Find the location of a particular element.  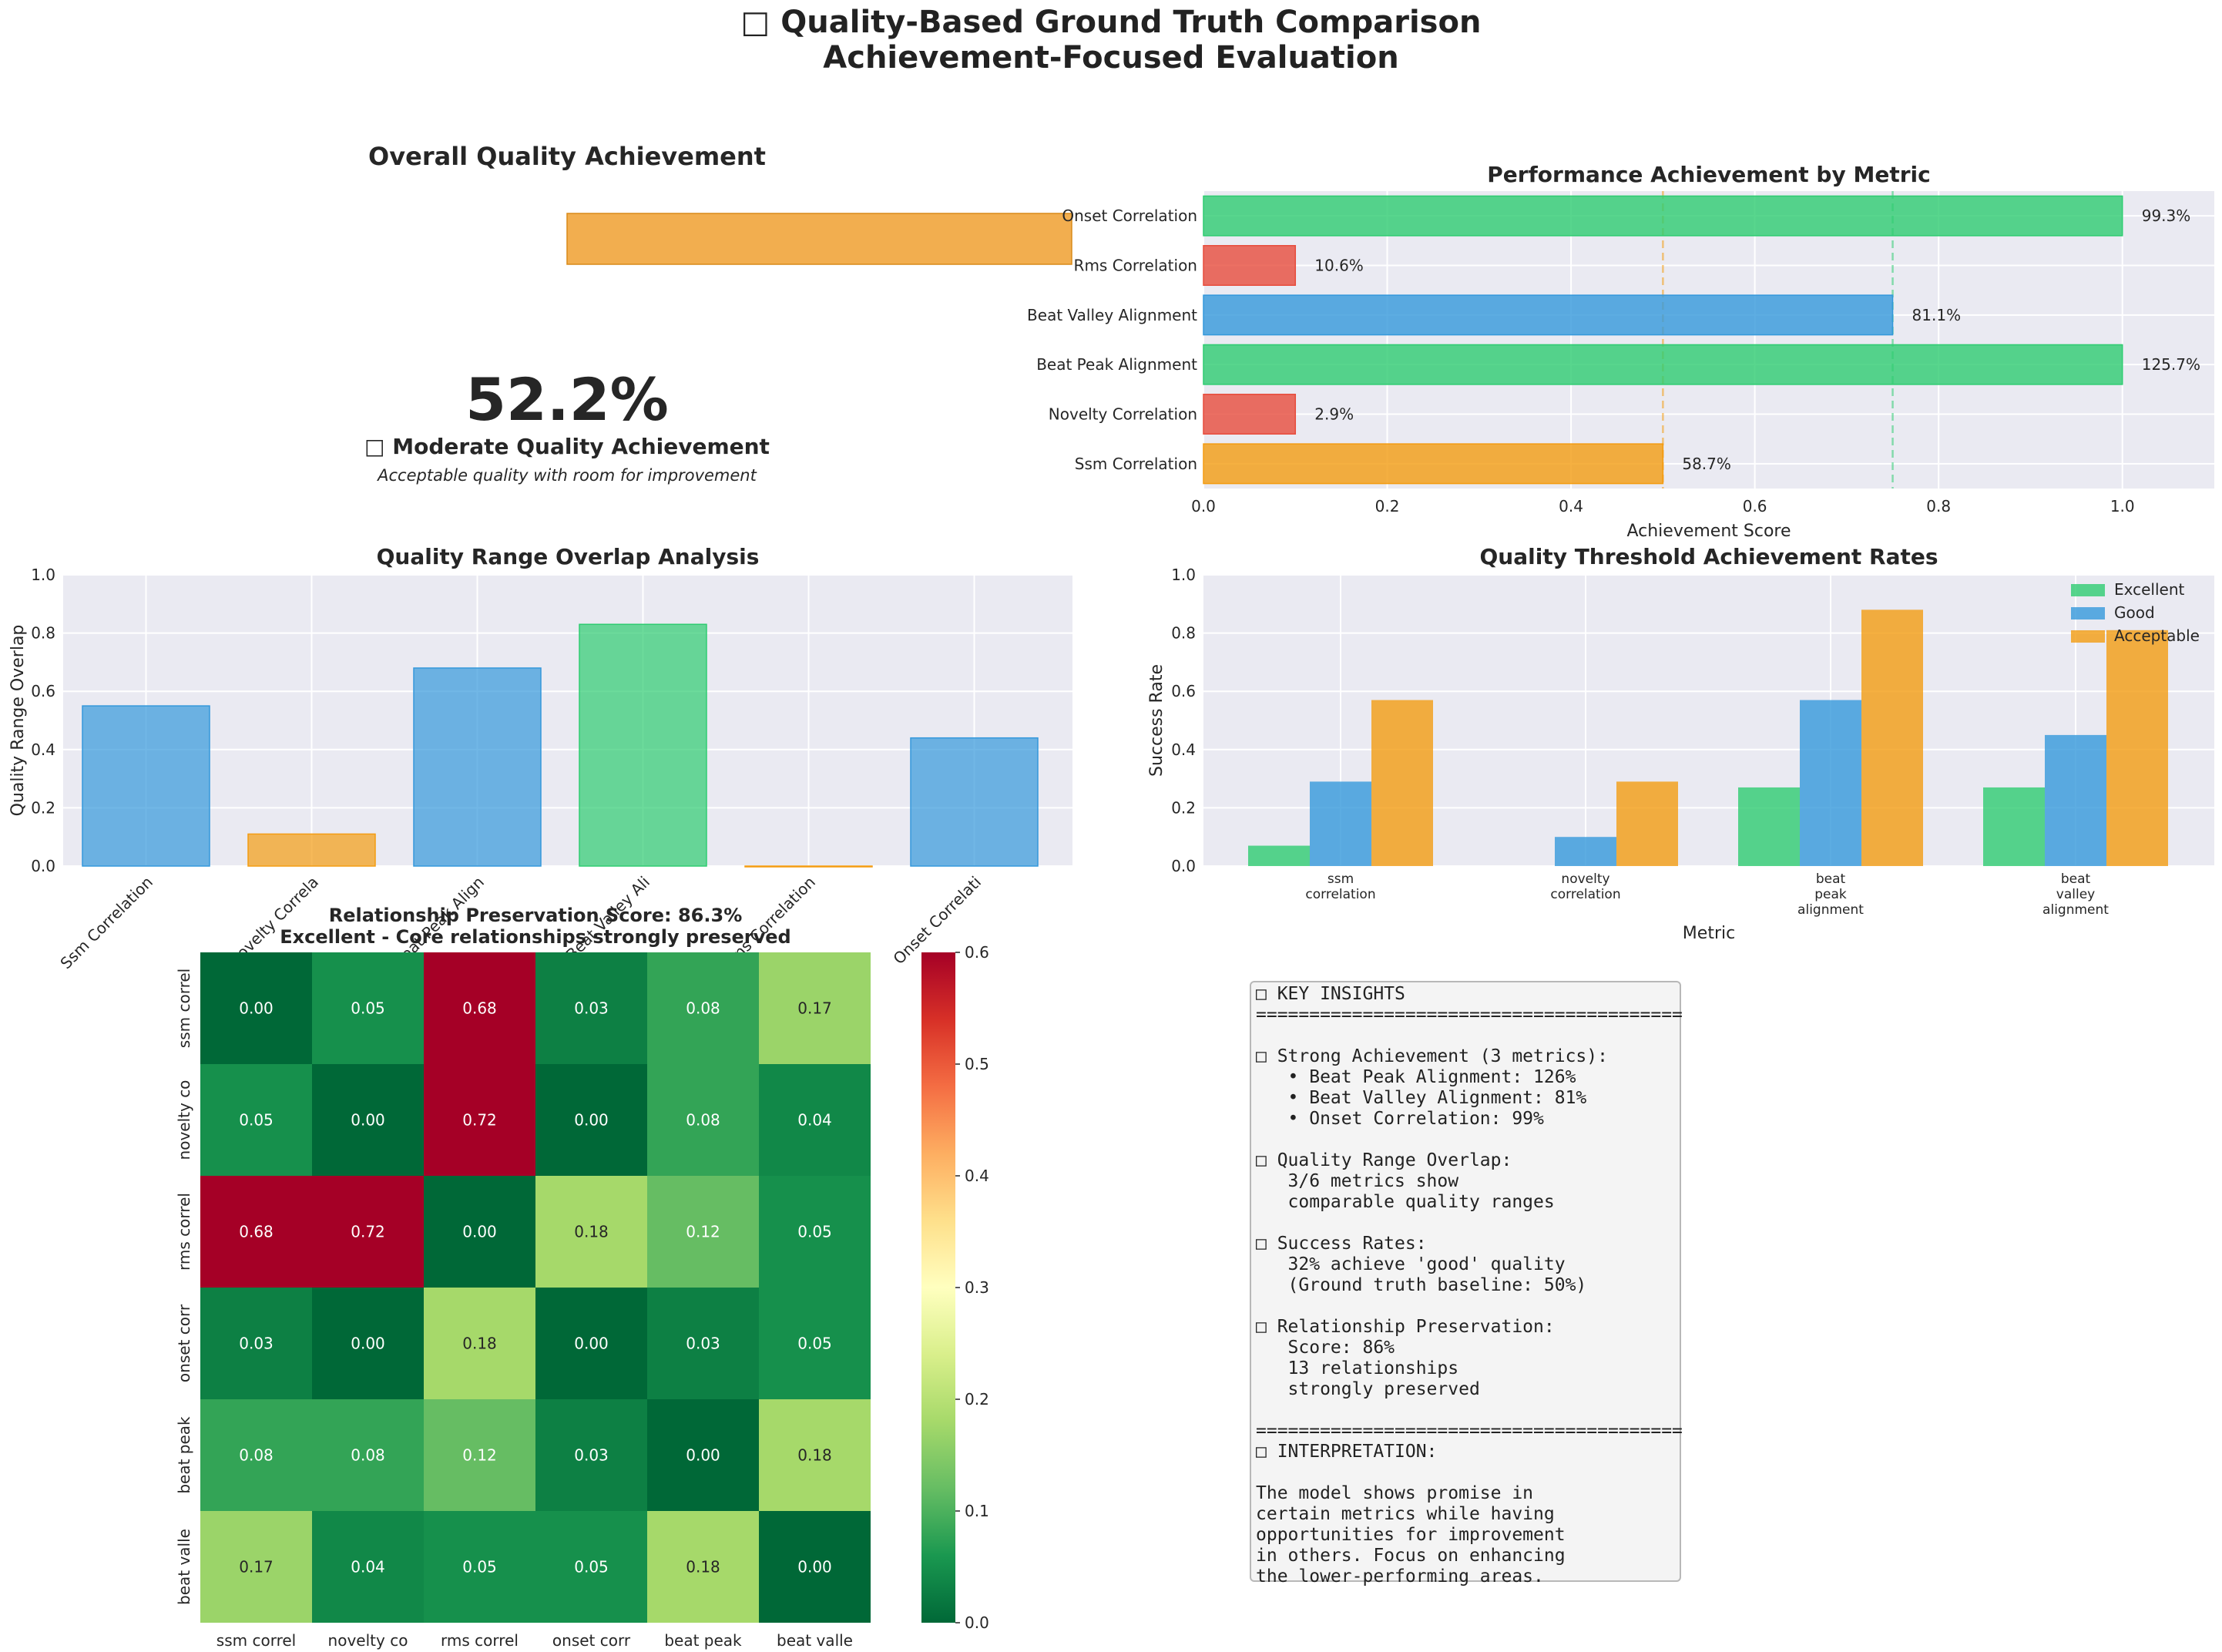

insight-line: ======================================== is located at coordinates (1469, 1431).